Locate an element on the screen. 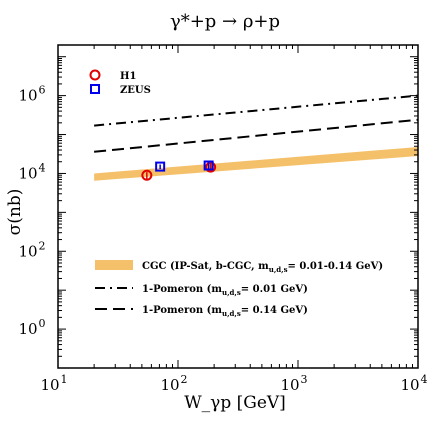 This screenshot has height=422, width=436. legend-cgc-label-main: CGC (IP-Sat, b-CGC, m is located at coordinates (205, 266).